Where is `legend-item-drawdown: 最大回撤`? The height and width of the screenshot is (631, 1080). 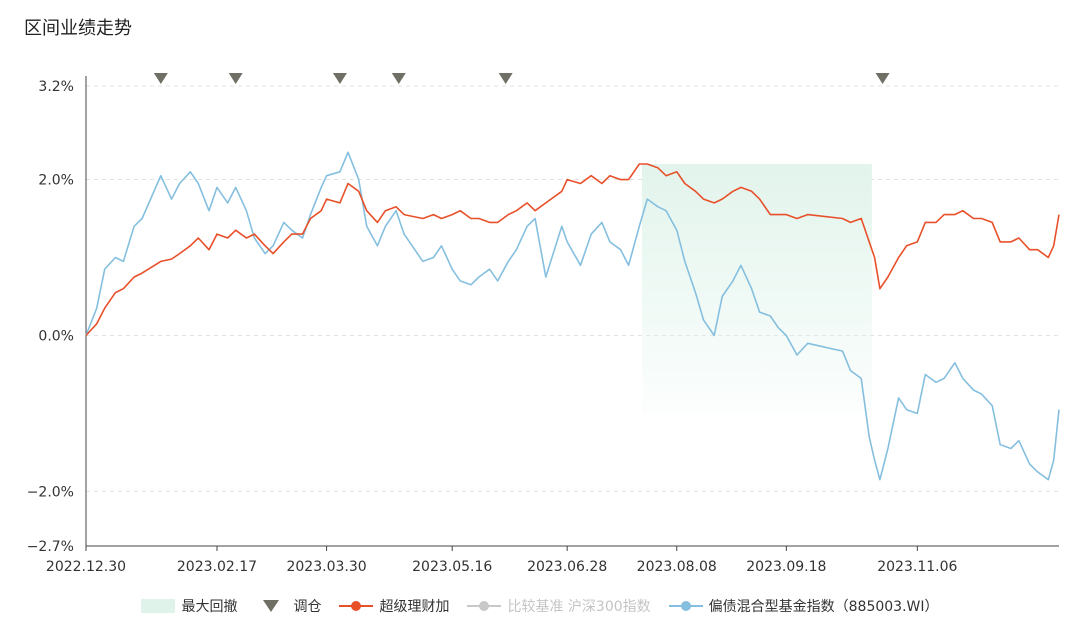
legend-item-drawdown: 最大回撤 is located at coordinates (189, 606).